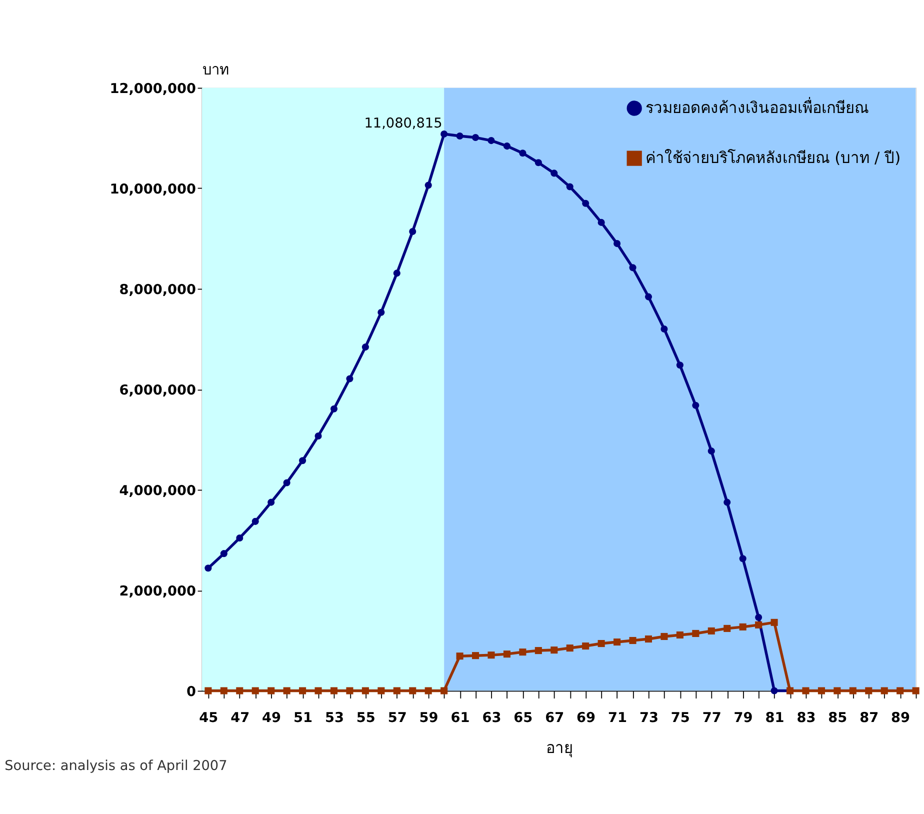 The width and height of the screenshot is (924, 814). What do you see at coordinates (743, 718) in the screenshot?
I see `x-tick-label: 79` at bounding box center [743, 718].